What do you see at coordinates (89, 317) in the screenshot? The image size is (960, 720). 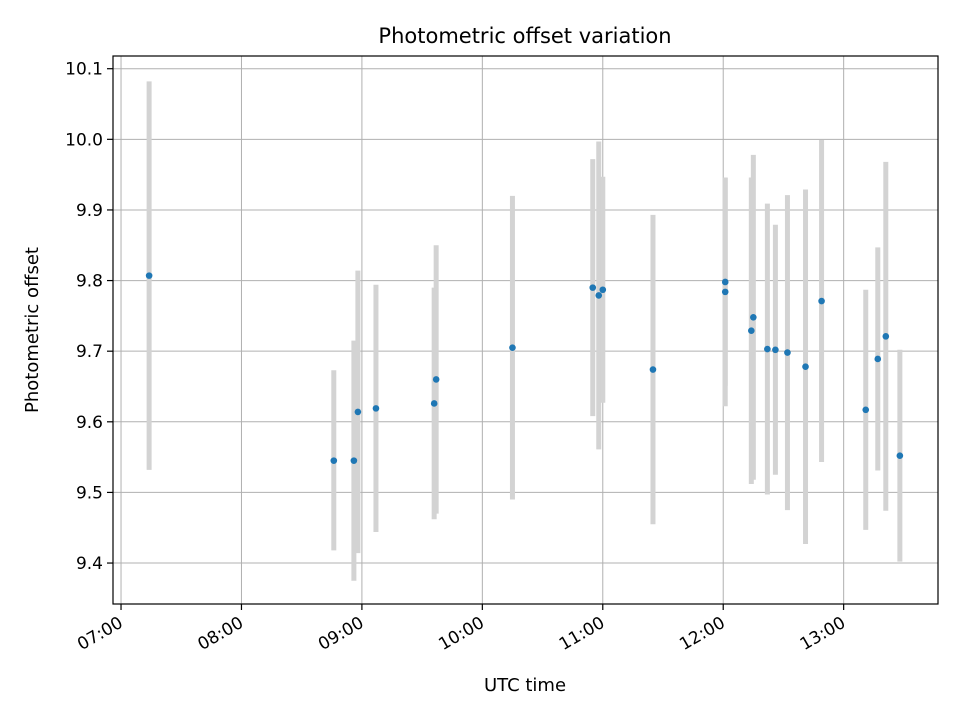 I see `y-axis-ticks: 9.4 9.5 9.6 9.7 9.8 9.9 10.0 10.1` at bounding box center [89, 317].